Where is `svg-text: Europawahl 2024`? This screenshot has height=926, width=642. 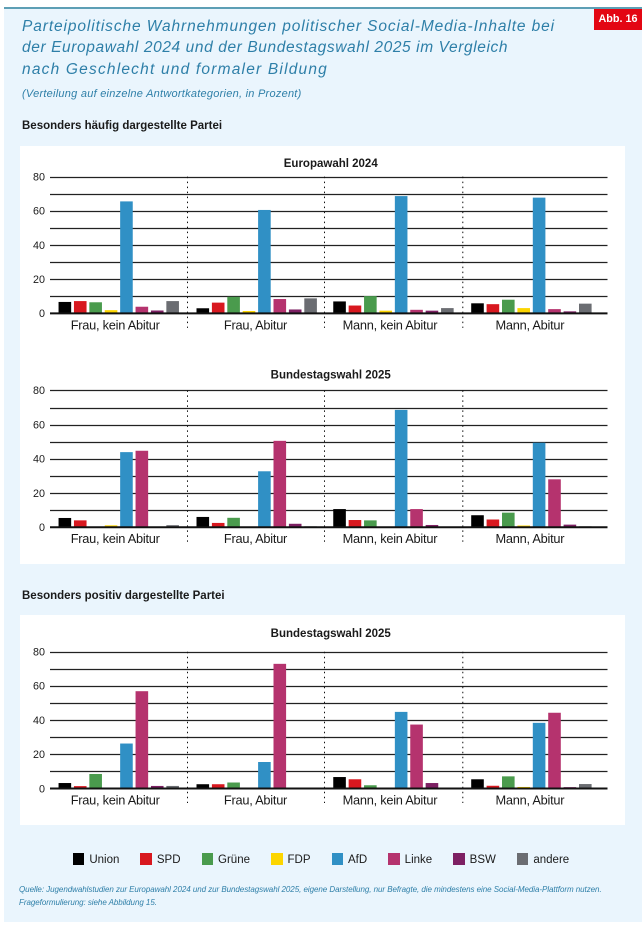 svg-text: Europawahl 2024 is located at coordinates (331, 164).